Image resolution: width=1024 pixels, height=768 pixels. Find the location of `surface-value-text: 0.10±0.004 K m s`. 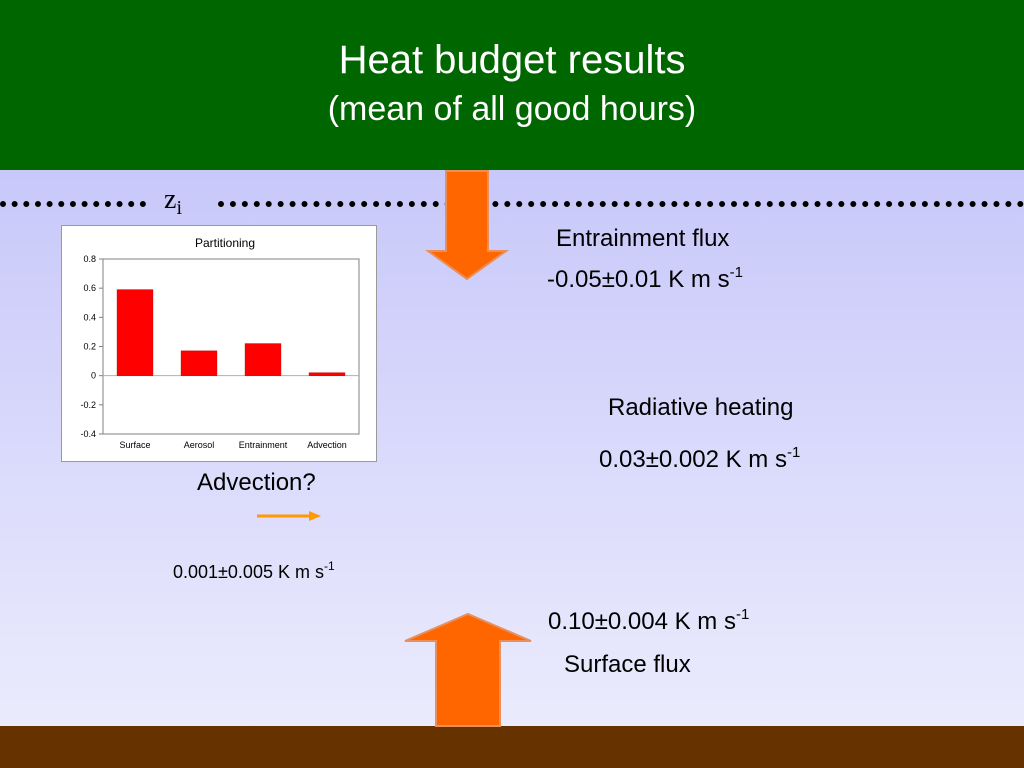

surface-value-text: 0.10±0.004 K m s is located at coordinates (642, 621).